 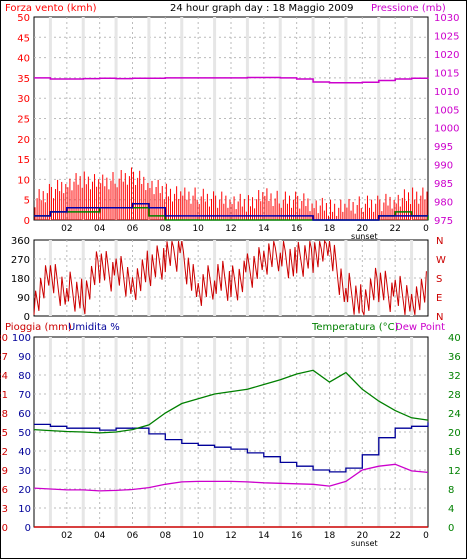 I want to click on rain-tick-label: 3, so click(x=5, y=509).